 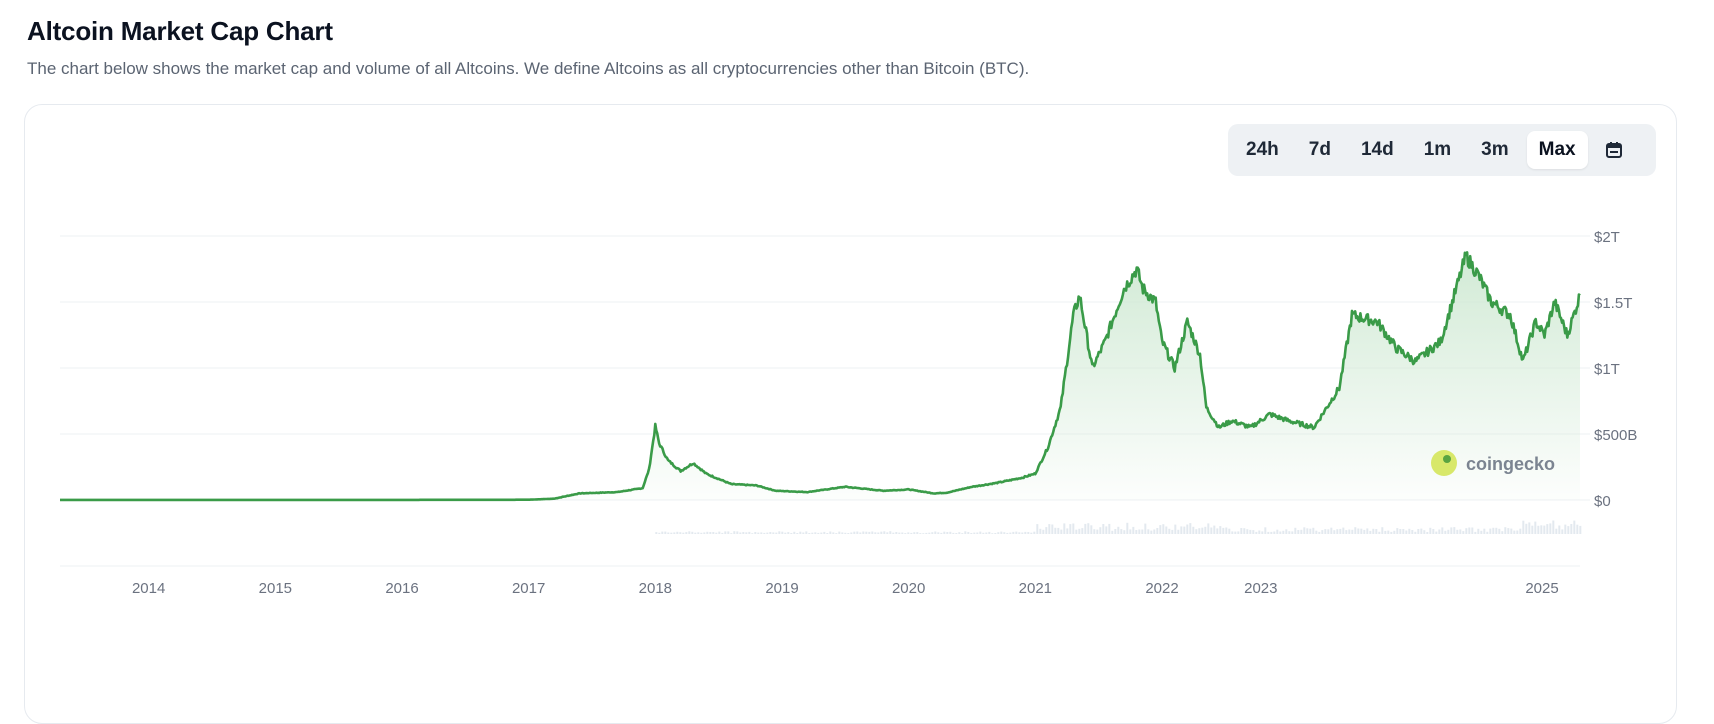 What do you see at coordinates (1510, 464) in the screenshot?
I see `watermark-text: coingecko` at bounding box center [1510, 464].